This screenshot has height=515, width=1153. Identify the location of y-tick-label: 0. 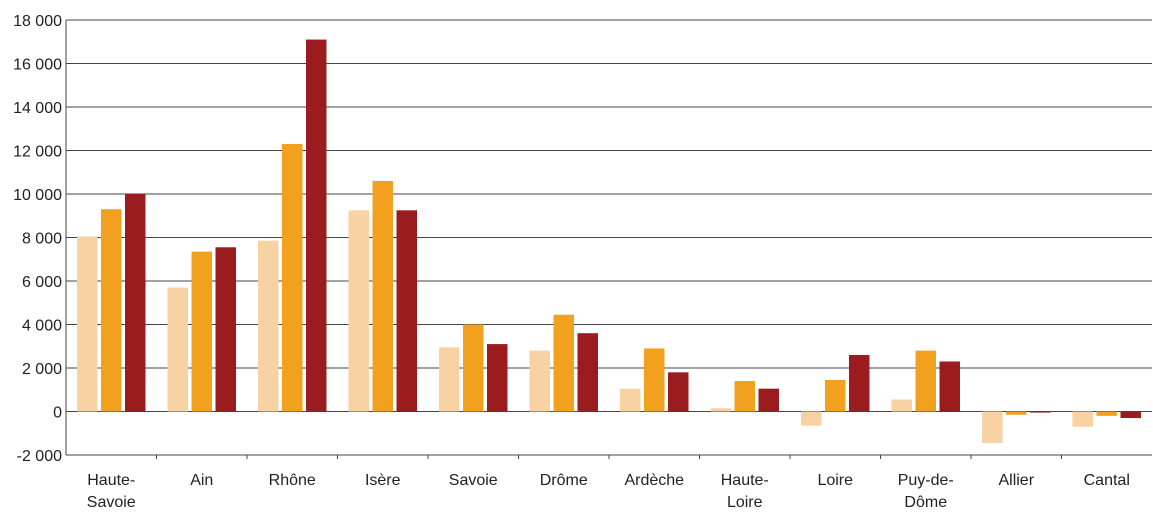
(57, 413).